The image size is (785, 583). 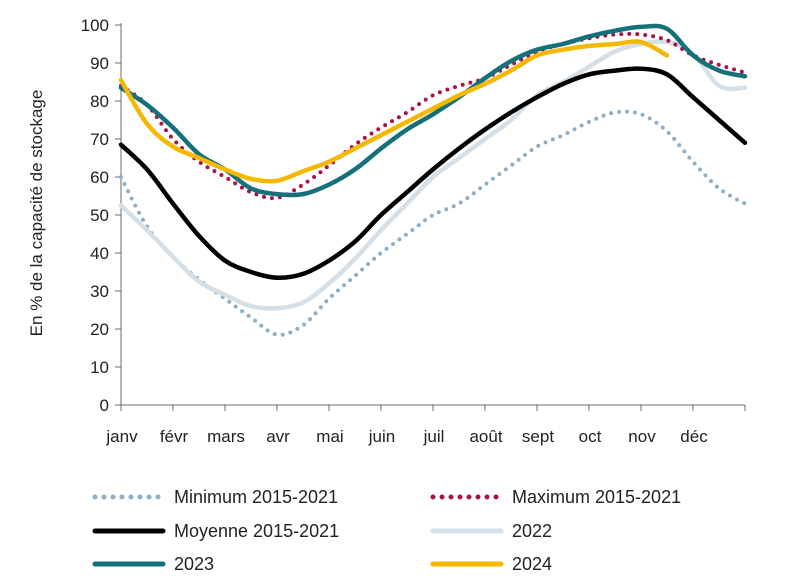 I want to click on legend-label: Moyenne 2015-2021, so click(x=256, y=531).